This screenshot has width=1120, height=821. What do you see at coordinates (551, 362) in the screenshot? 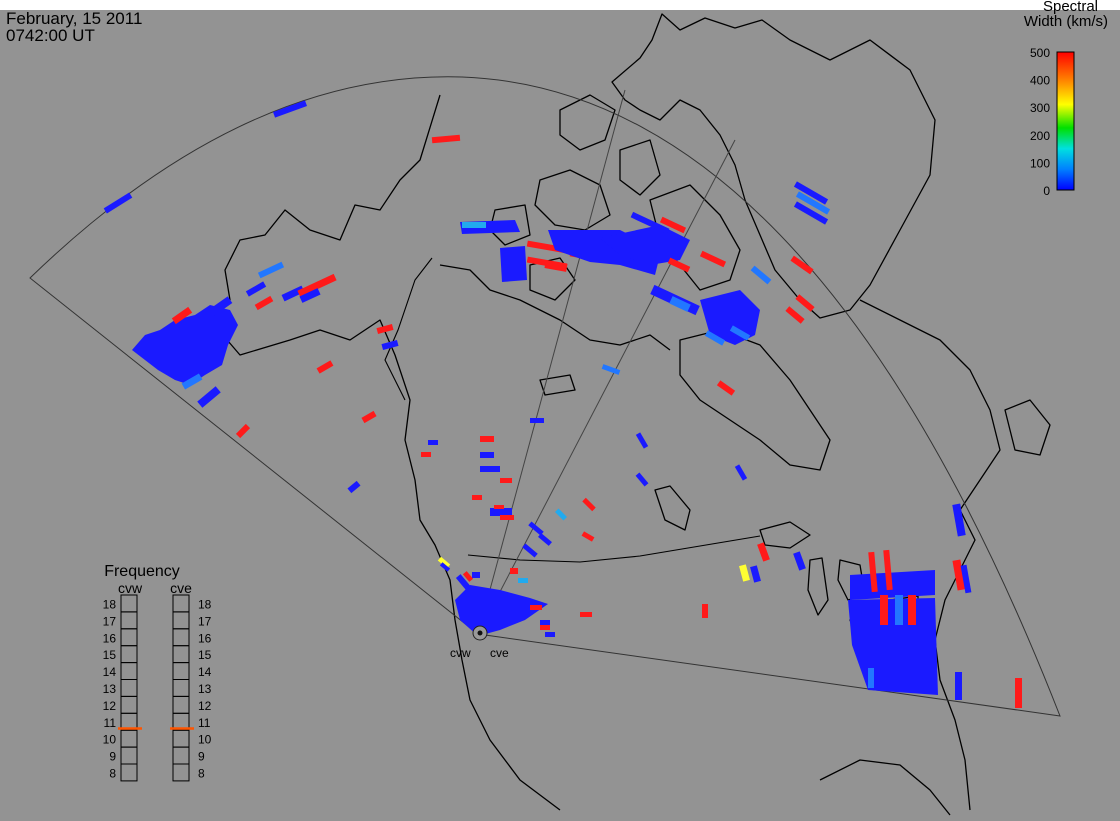
I see `beam-line-west` at bounding box center [551, 362].